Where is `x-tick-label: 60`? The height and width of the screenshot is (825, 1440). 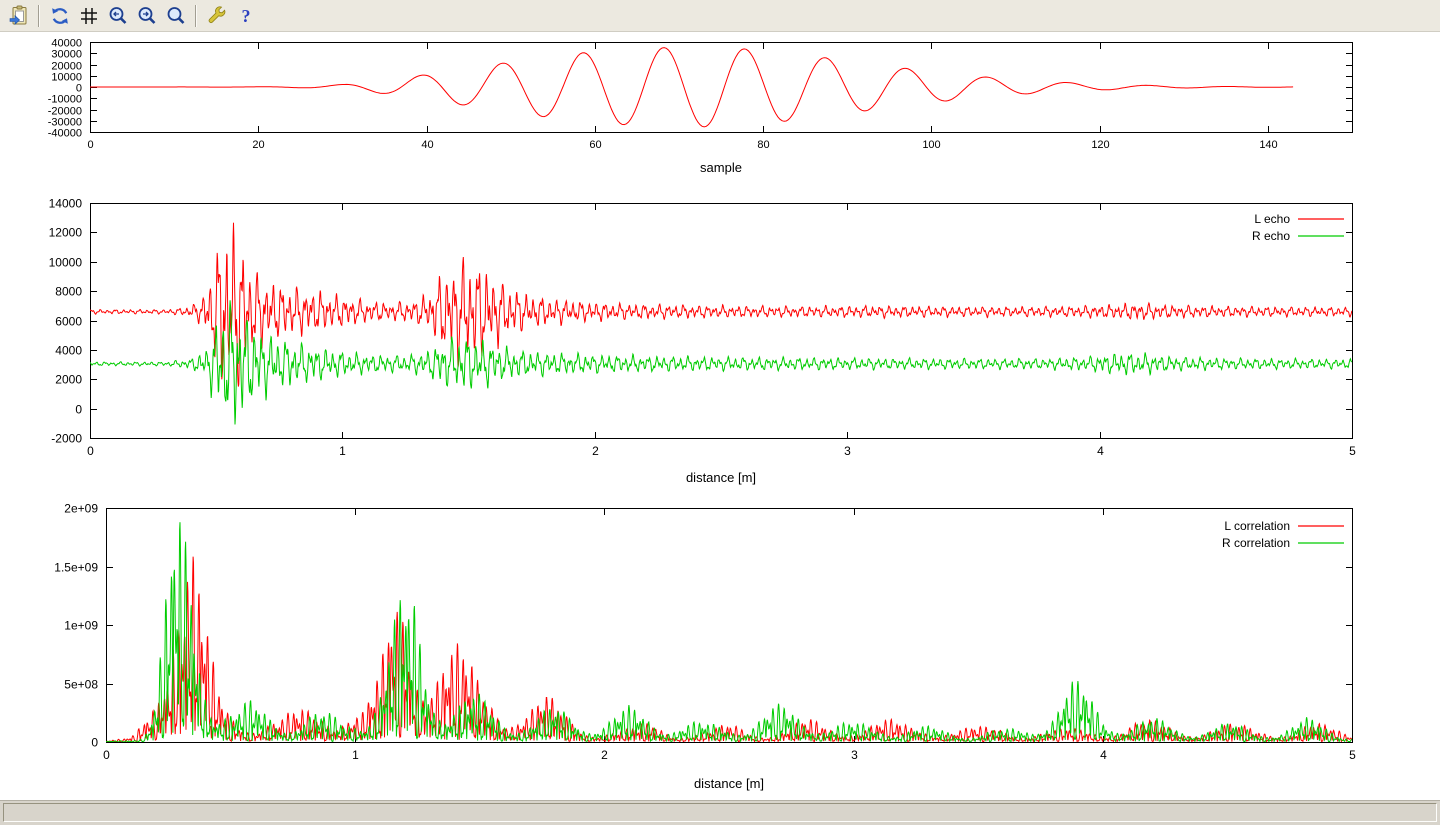
x-tick-label: 60 is located at coordinates (595, 145).